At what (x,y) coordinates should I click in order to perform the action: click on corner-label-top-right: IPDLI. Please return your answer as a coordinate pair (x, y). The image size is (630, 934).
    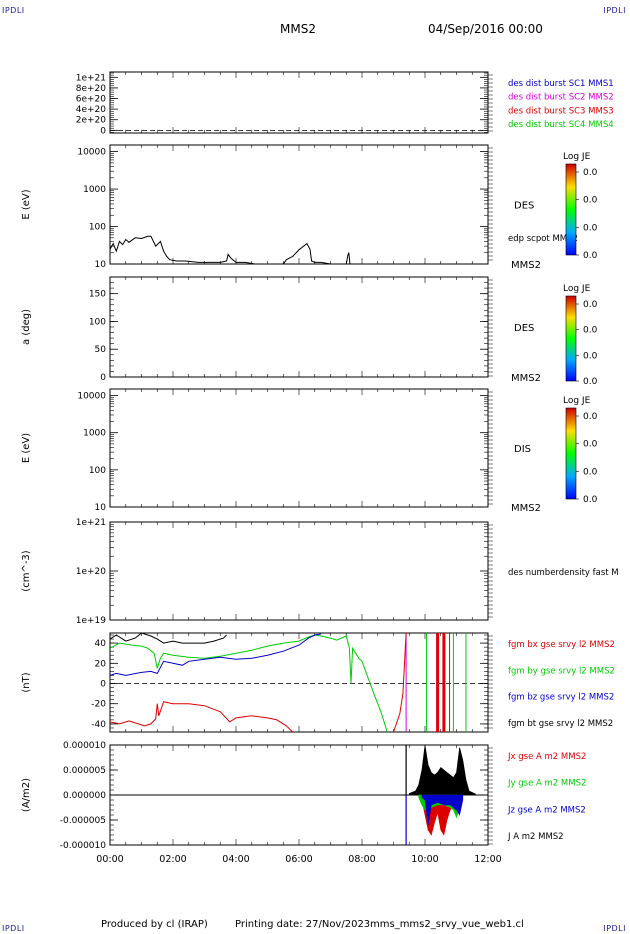
    Looking at the image, I should click on (614, 10).